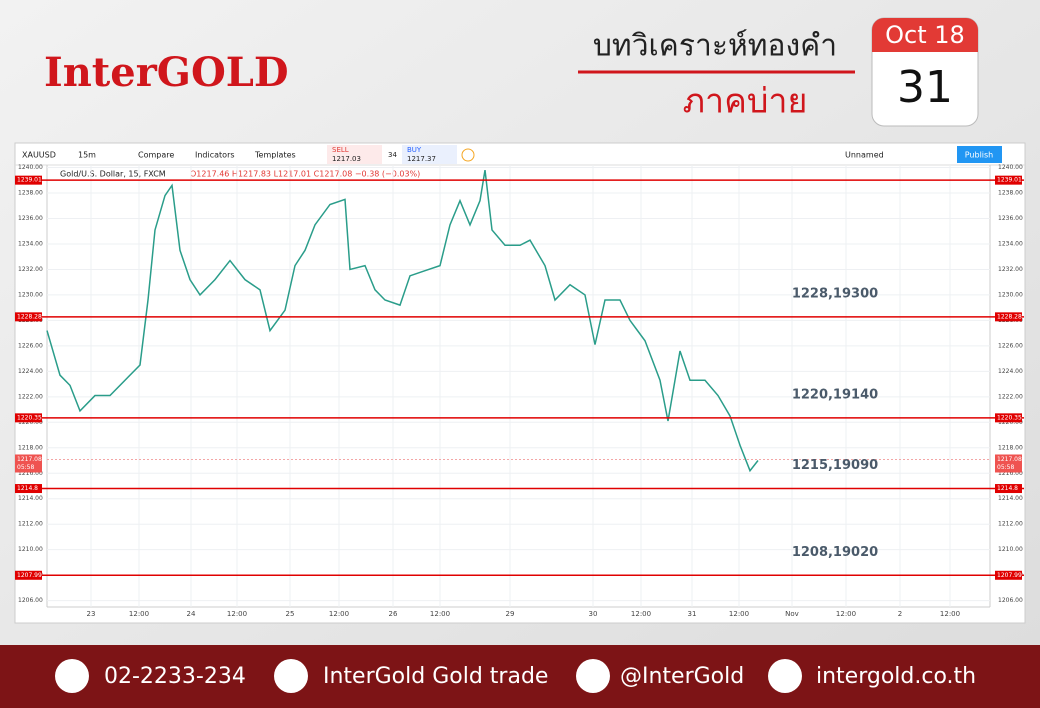 This screenshot has height=708, width=1040. Describe the element at coordinates (1010, 600) in the screenshot. I see `y-tick-label-right: 1206.00` at that location.